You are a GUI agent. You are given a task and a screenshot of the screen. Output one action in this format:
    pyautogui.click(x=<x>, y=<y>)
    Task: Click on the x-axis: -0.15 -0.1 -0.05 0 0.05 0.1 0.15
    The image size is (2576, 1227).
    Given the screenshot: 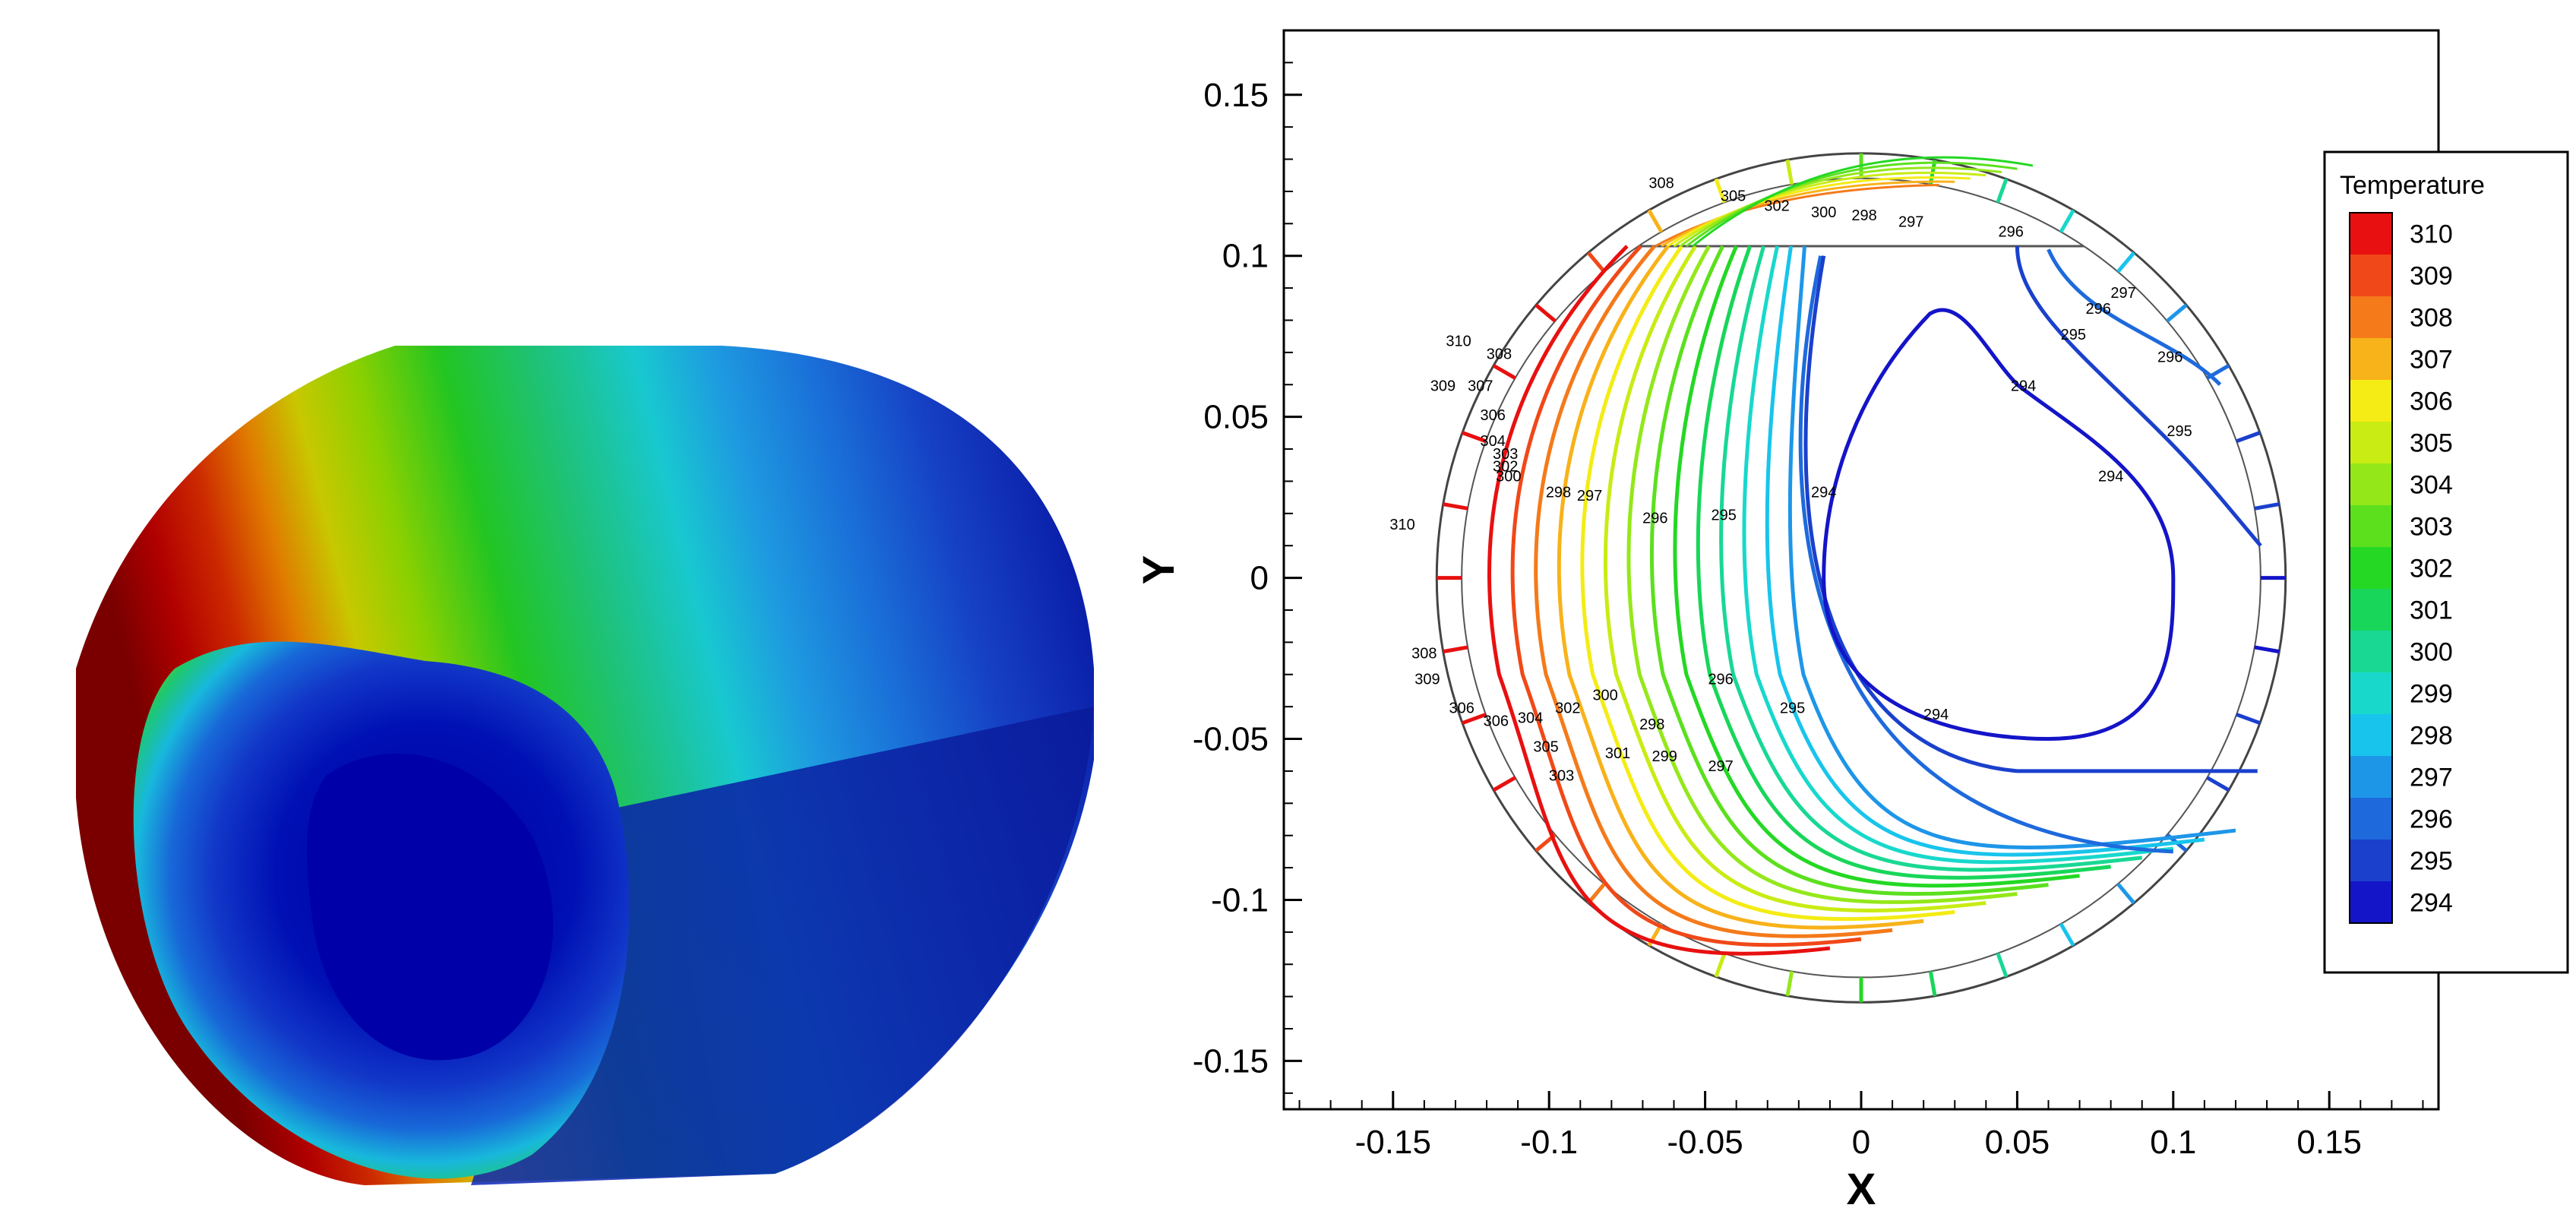 What is the action you would take?
    pyautogui.click(x=1861, y=1126)
    